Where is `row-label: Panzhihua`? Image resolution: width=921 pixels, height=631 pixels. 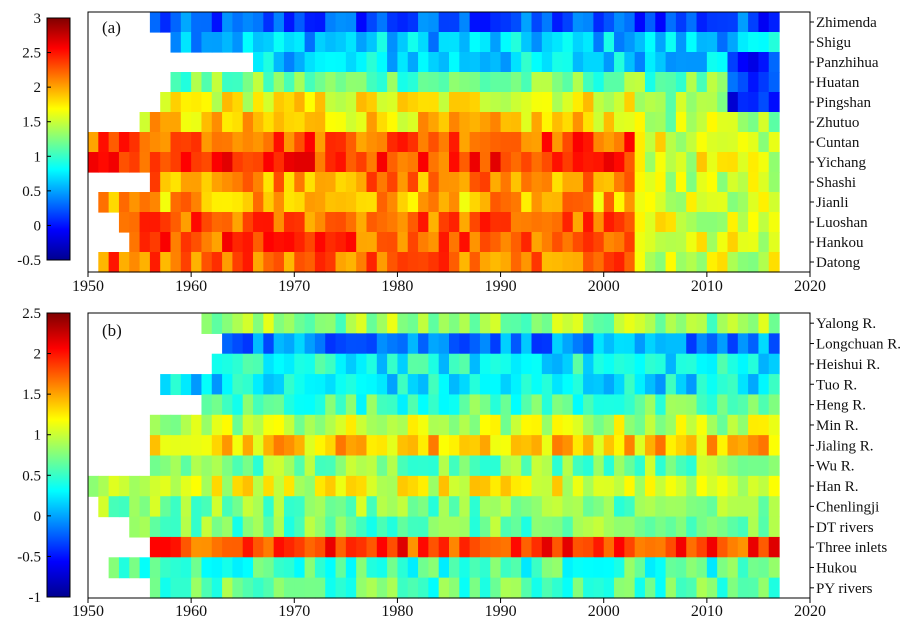 row-label: Panzhihua is located at coordinates (847, 63).